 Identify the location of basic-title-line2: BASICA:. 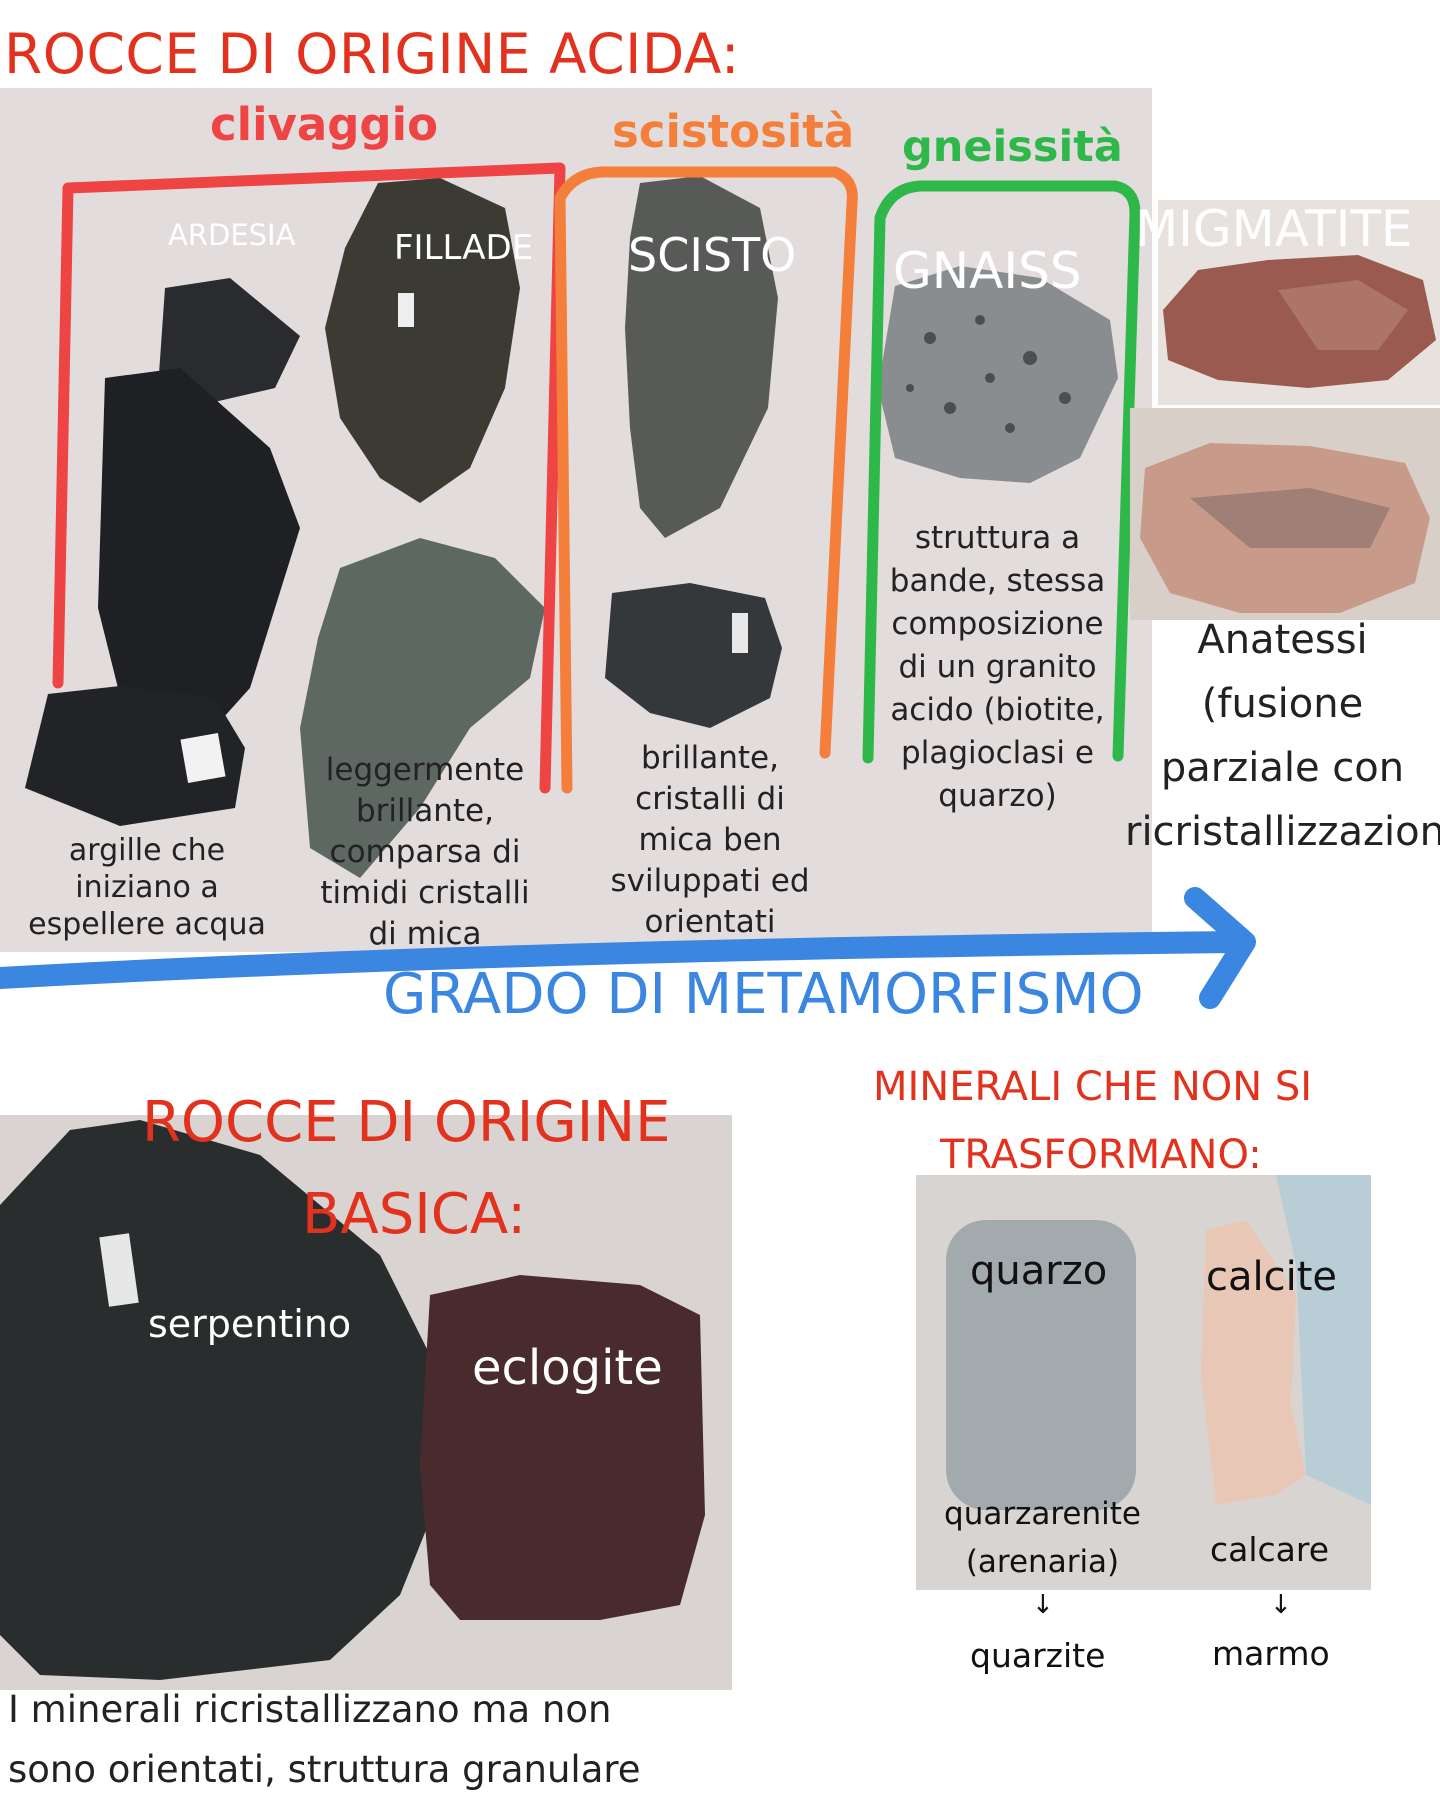
(414, 1214).